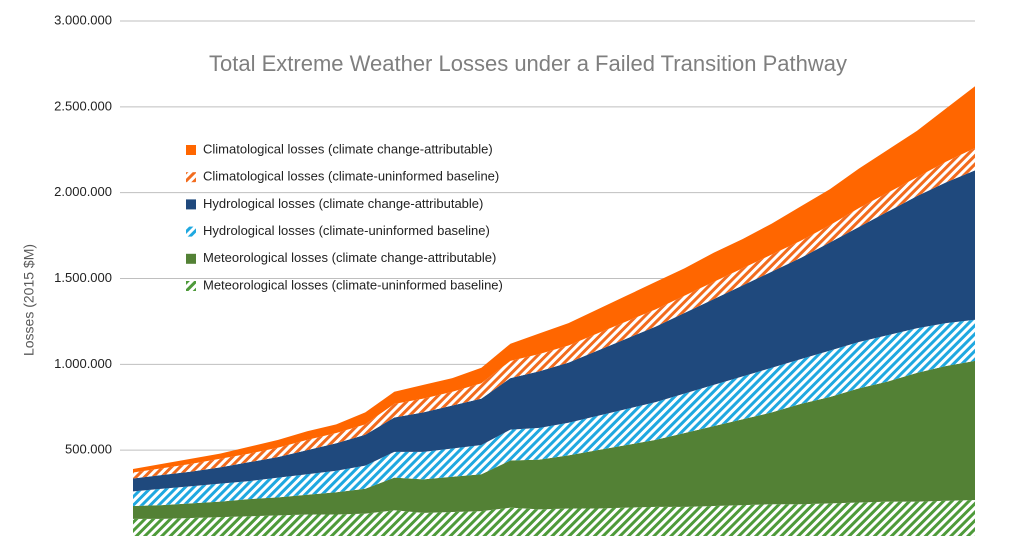 The width and height of the screenshot is (1024, 536). What do you see at coordinates (83, 191) in the screenshot?
I see `y-tick-label: 2.000.000` at bounding box center [83, 191].